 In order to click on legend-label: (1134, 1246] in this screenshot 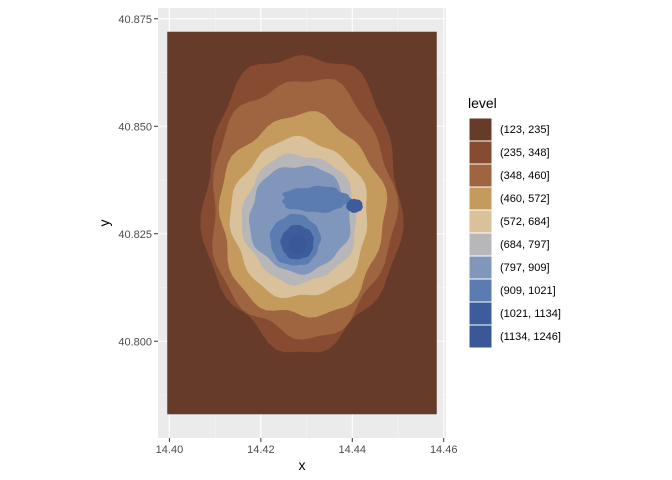, I will do `click(530, 337)`.